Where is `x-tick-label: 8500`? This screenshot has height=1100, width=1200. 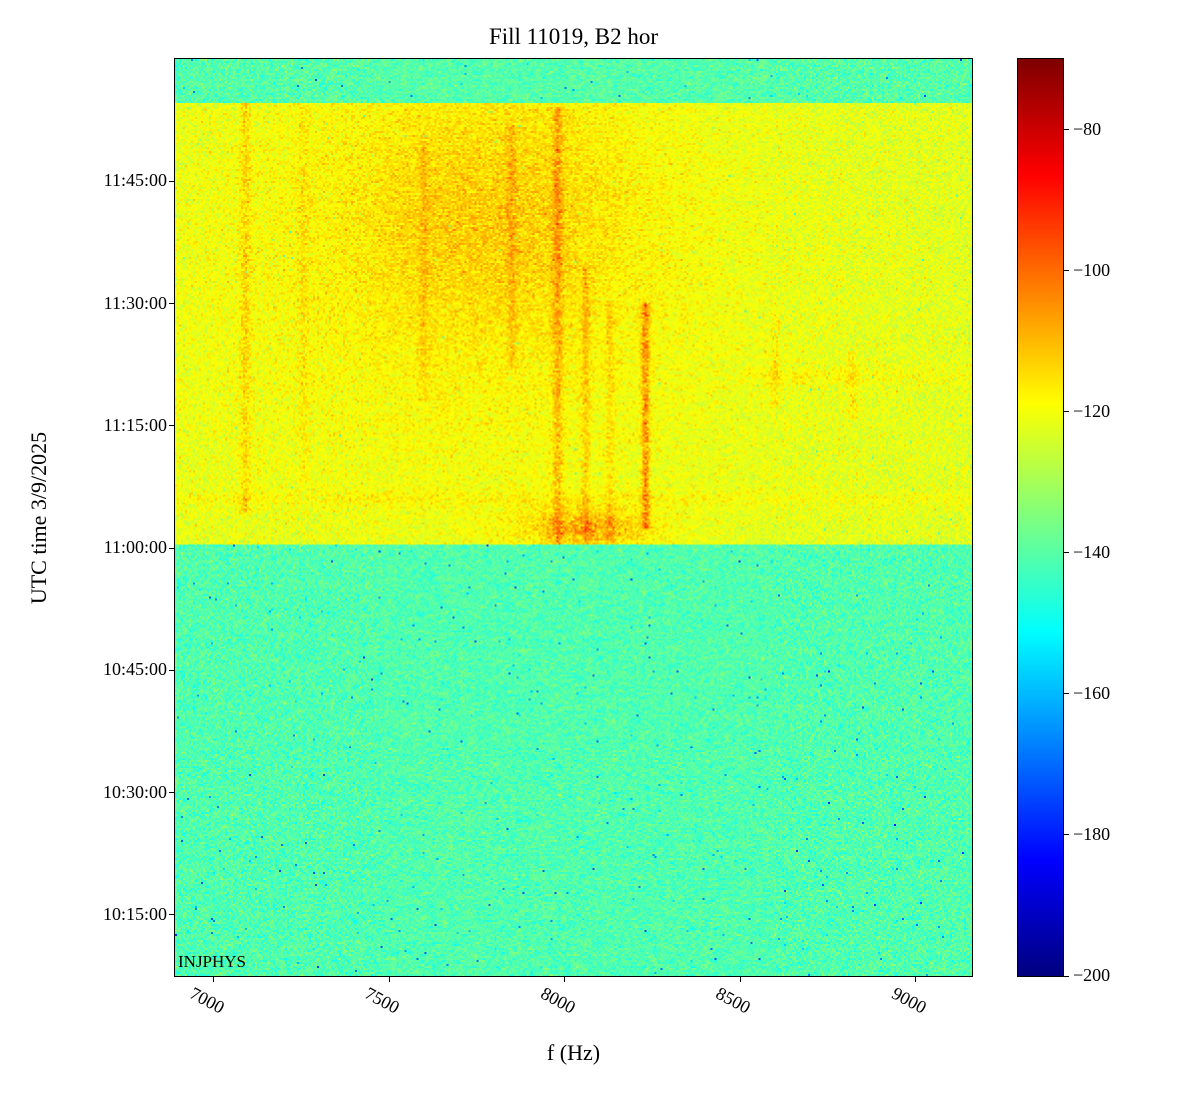
x-tick-label: 8500 is located at coordinates (733, 1000).